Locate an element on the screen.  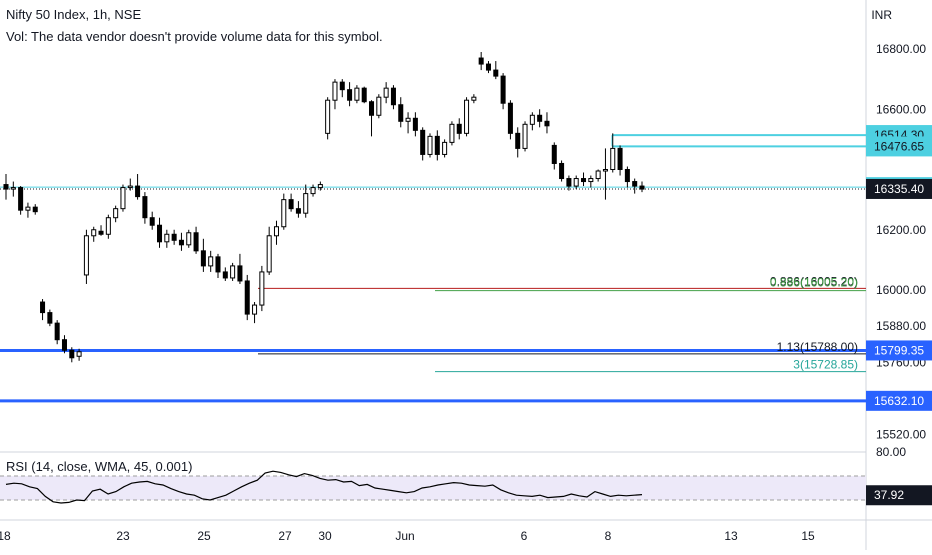
rsi-line is located at coordinates (324, 487).